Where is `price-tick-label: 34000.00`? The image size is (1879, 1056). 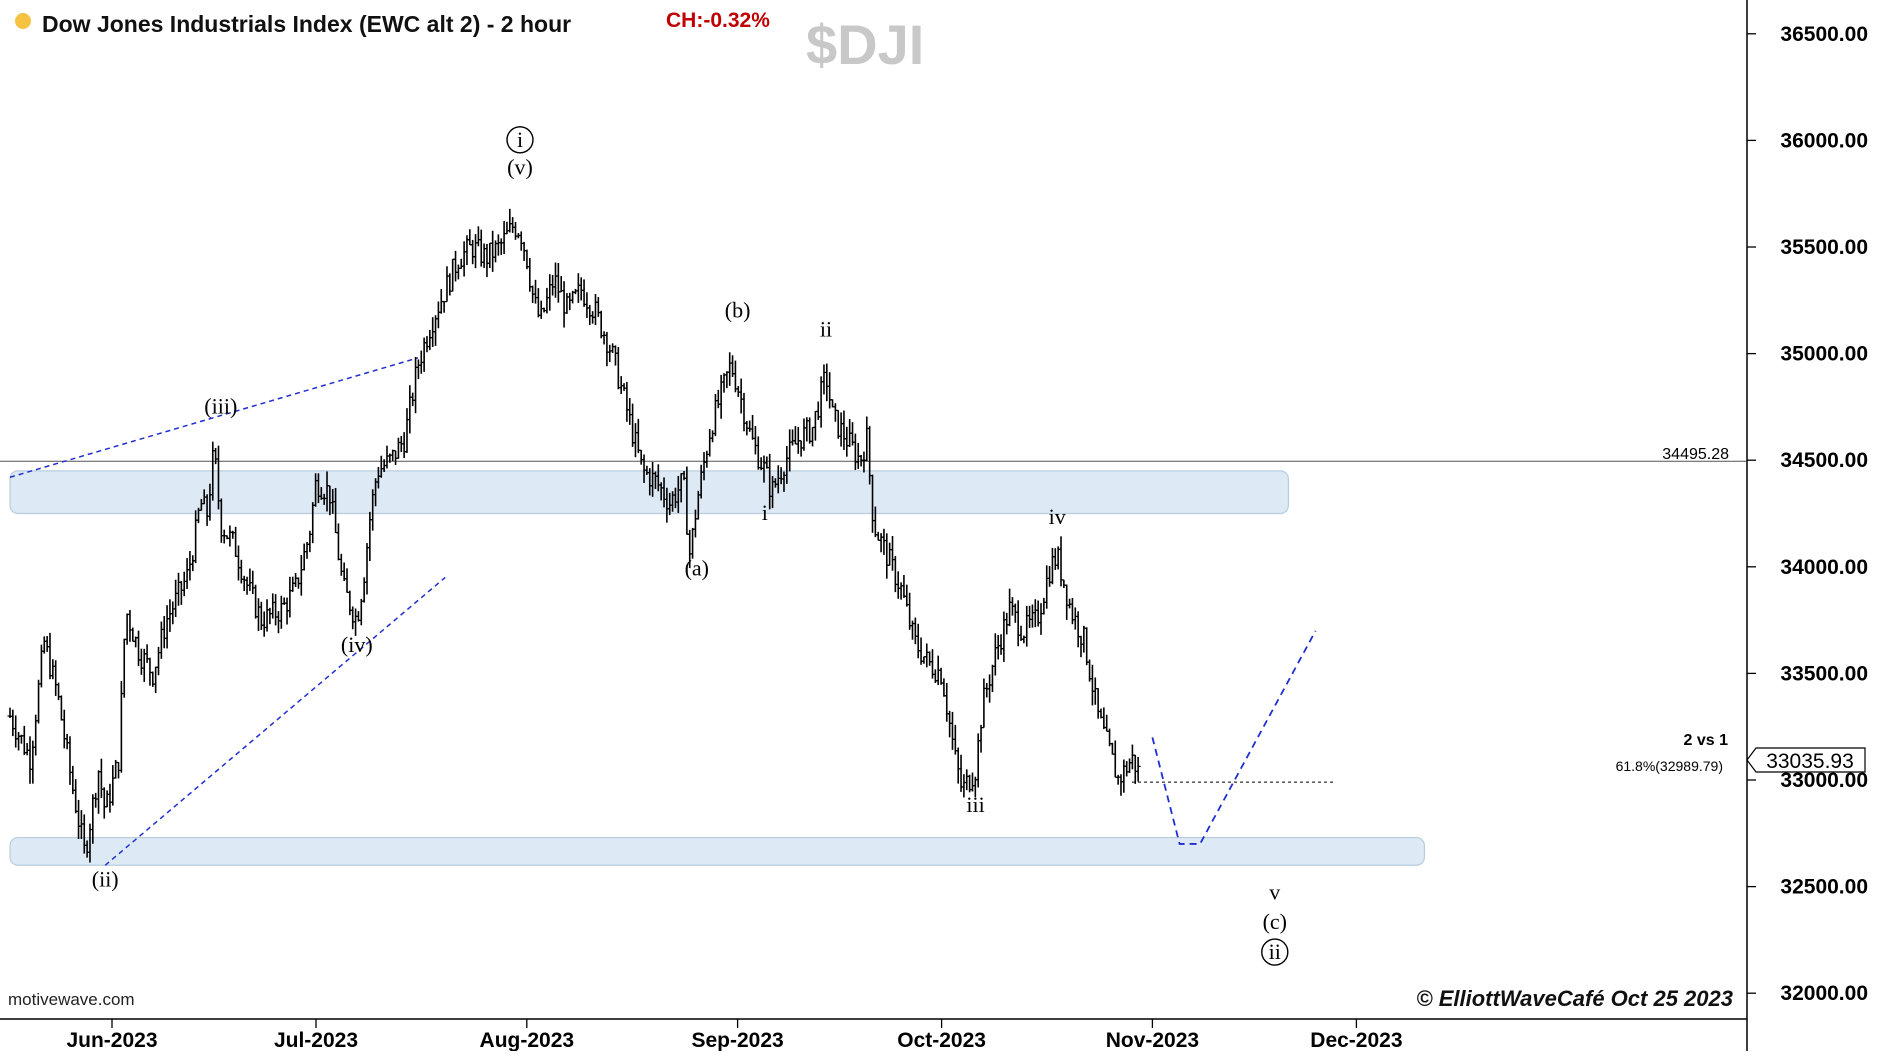
price-tick-label: 34000.00 is located at coordinates (1824, 567).